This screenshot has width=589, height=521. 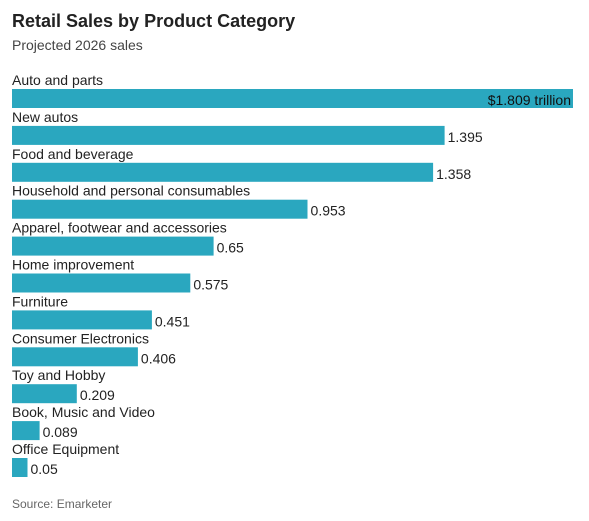 What do you see at coordinates (62, 504) in the screenshot?
I see `source-note: Source: Emarketer` at bounding box center [62, 504].